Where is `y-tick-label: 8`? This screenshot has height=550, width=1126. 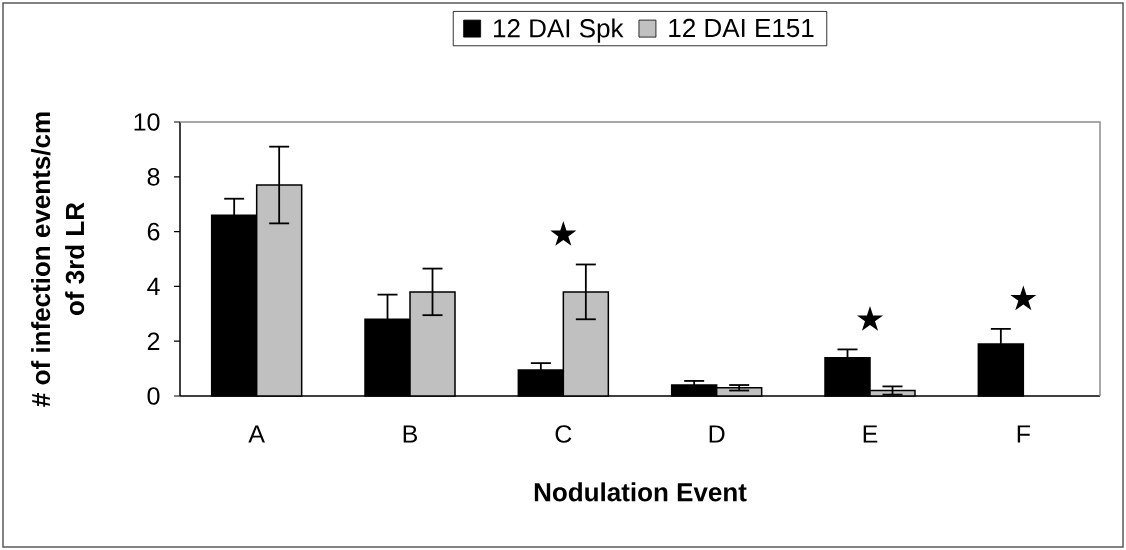
y-tick-label: 8 is located at coordinates (153, 176).